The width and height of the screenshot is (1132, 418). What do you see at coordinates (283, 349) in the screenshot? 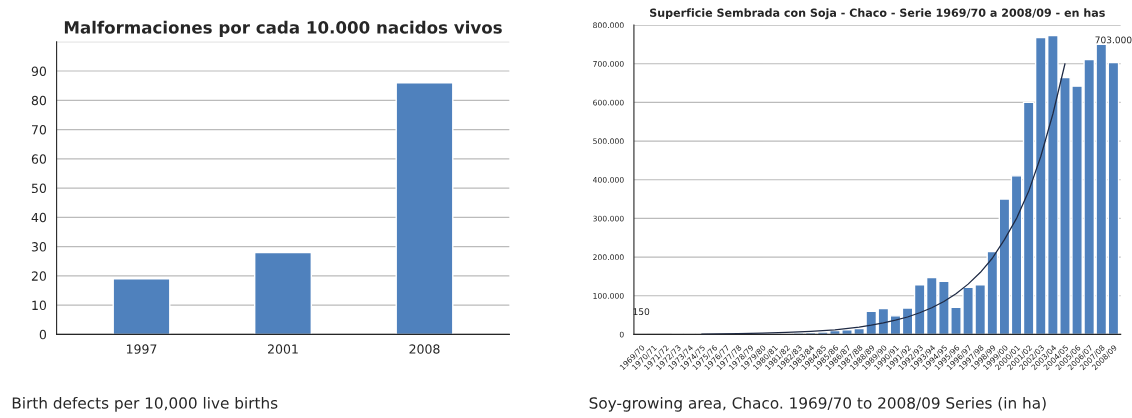
I see `x-tick-label: 2001` at bounding box center [283, 349].